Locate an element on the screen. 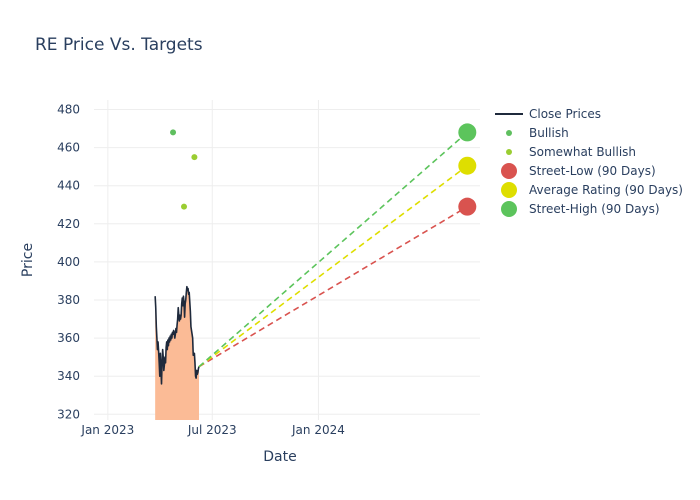 The height and width of the screenshot is (500, 700). y-tick-label: 440 is located at coordinates (68, 186).